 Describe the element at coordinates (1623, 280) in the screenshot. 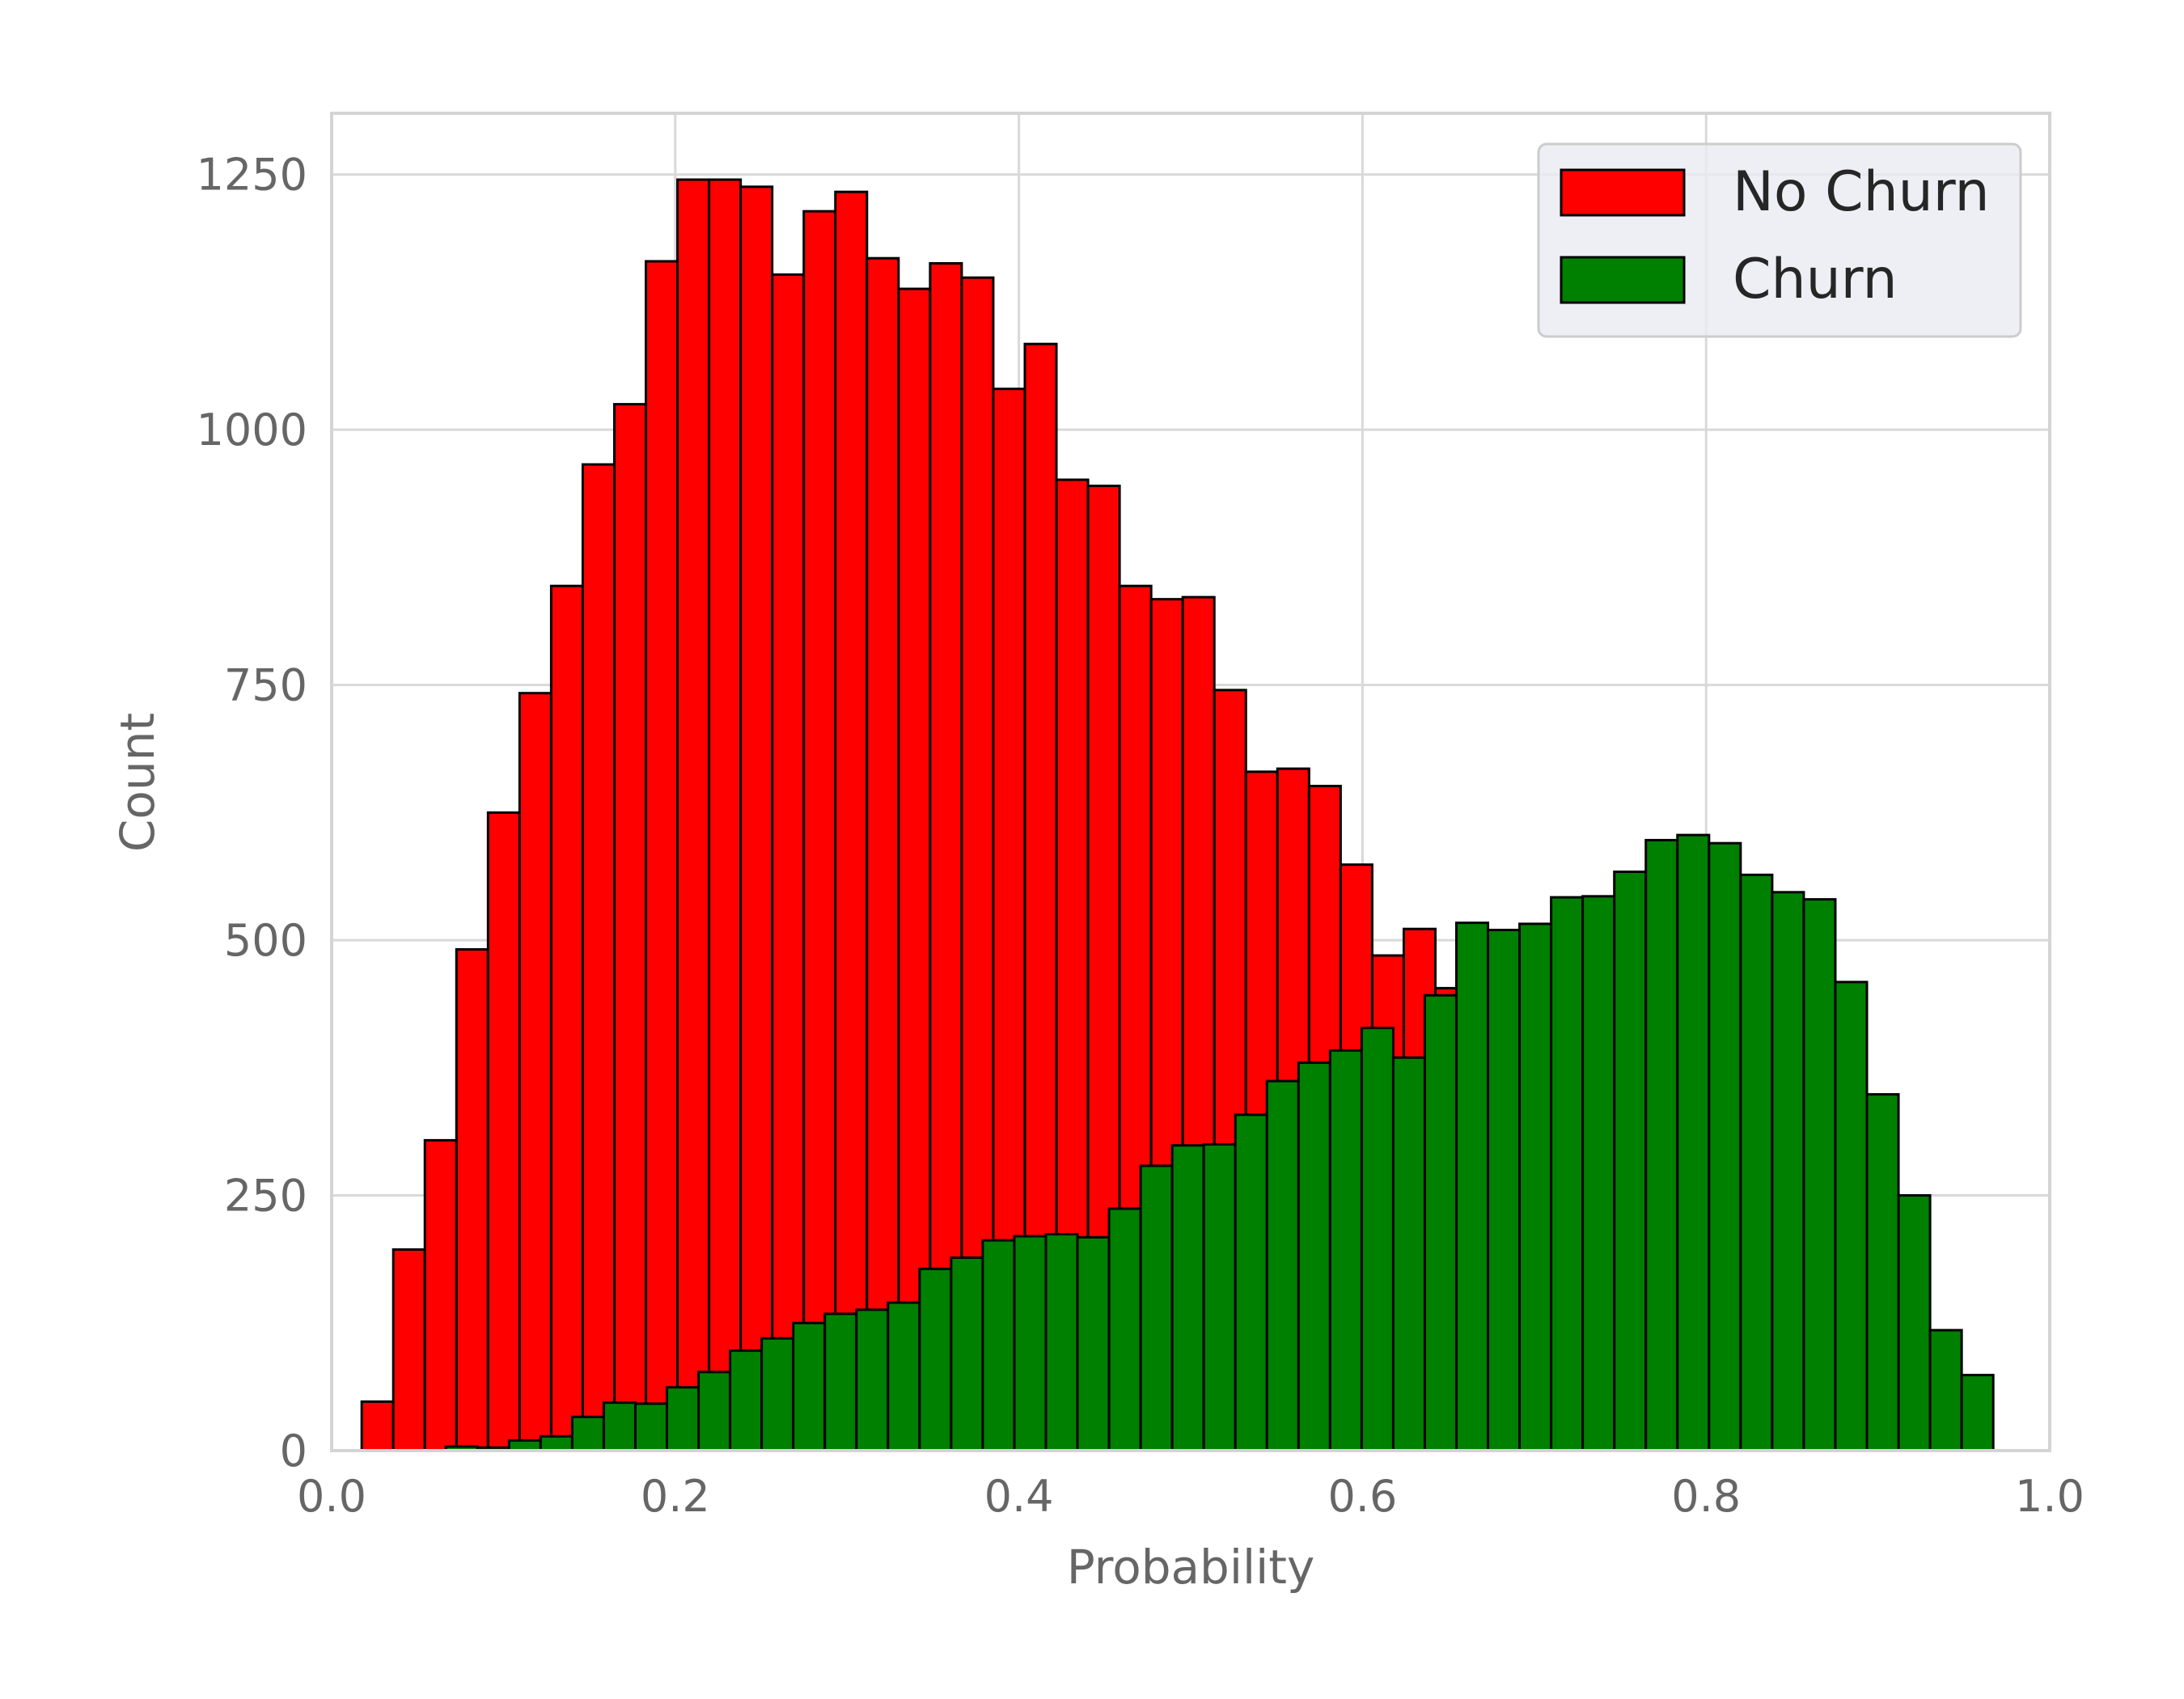

I see `legend-swatch-churn` at that location.